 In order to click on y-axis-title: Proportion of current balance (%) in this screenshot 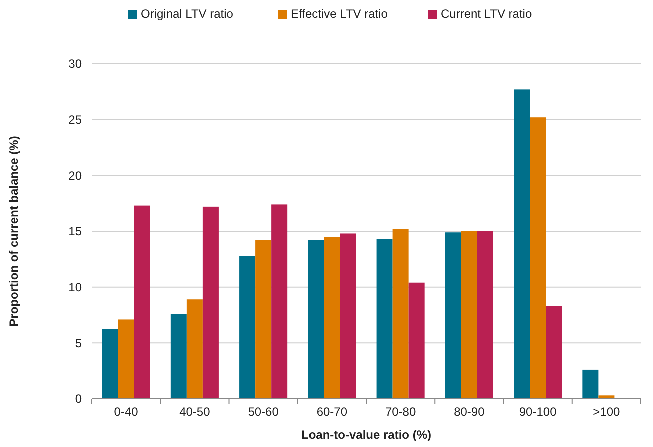, I will do `click(14, 231)`.